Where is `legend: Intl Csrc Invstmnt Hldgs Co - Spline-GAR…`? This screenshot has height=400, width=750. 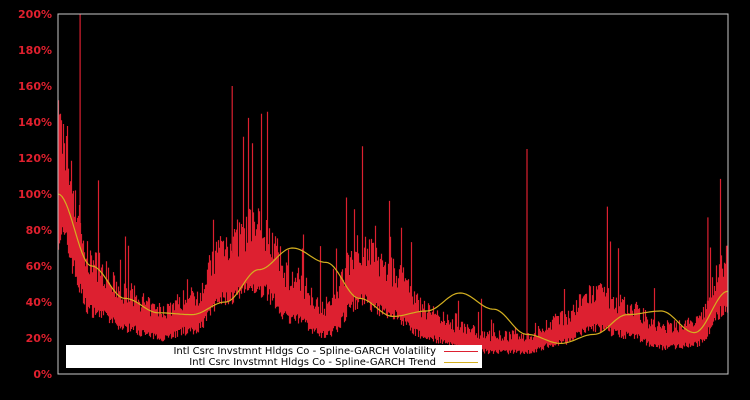 legend: Intl Csrc Invstmnt Hldgs Co - Spline-GAR… is located at coordinates (274, 356).